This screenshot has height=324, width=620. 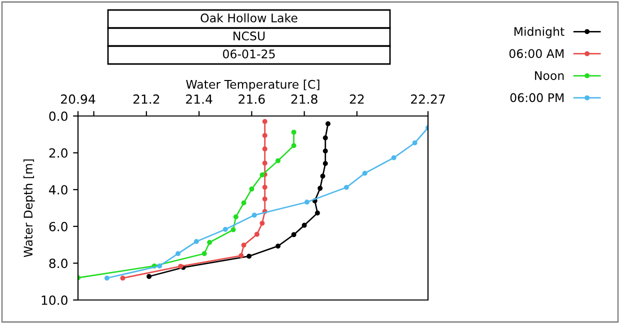 I want to click on text: 06-01-25, so click(x=248, y=53).